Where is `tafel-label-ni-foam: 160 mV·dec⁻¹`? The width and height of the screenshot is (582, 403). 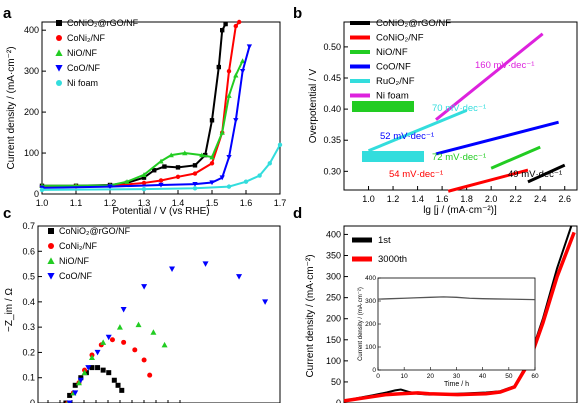 tafel-label-ni-foam: 160 mV·dec⁻¹ is located at coordinates (504, 65).